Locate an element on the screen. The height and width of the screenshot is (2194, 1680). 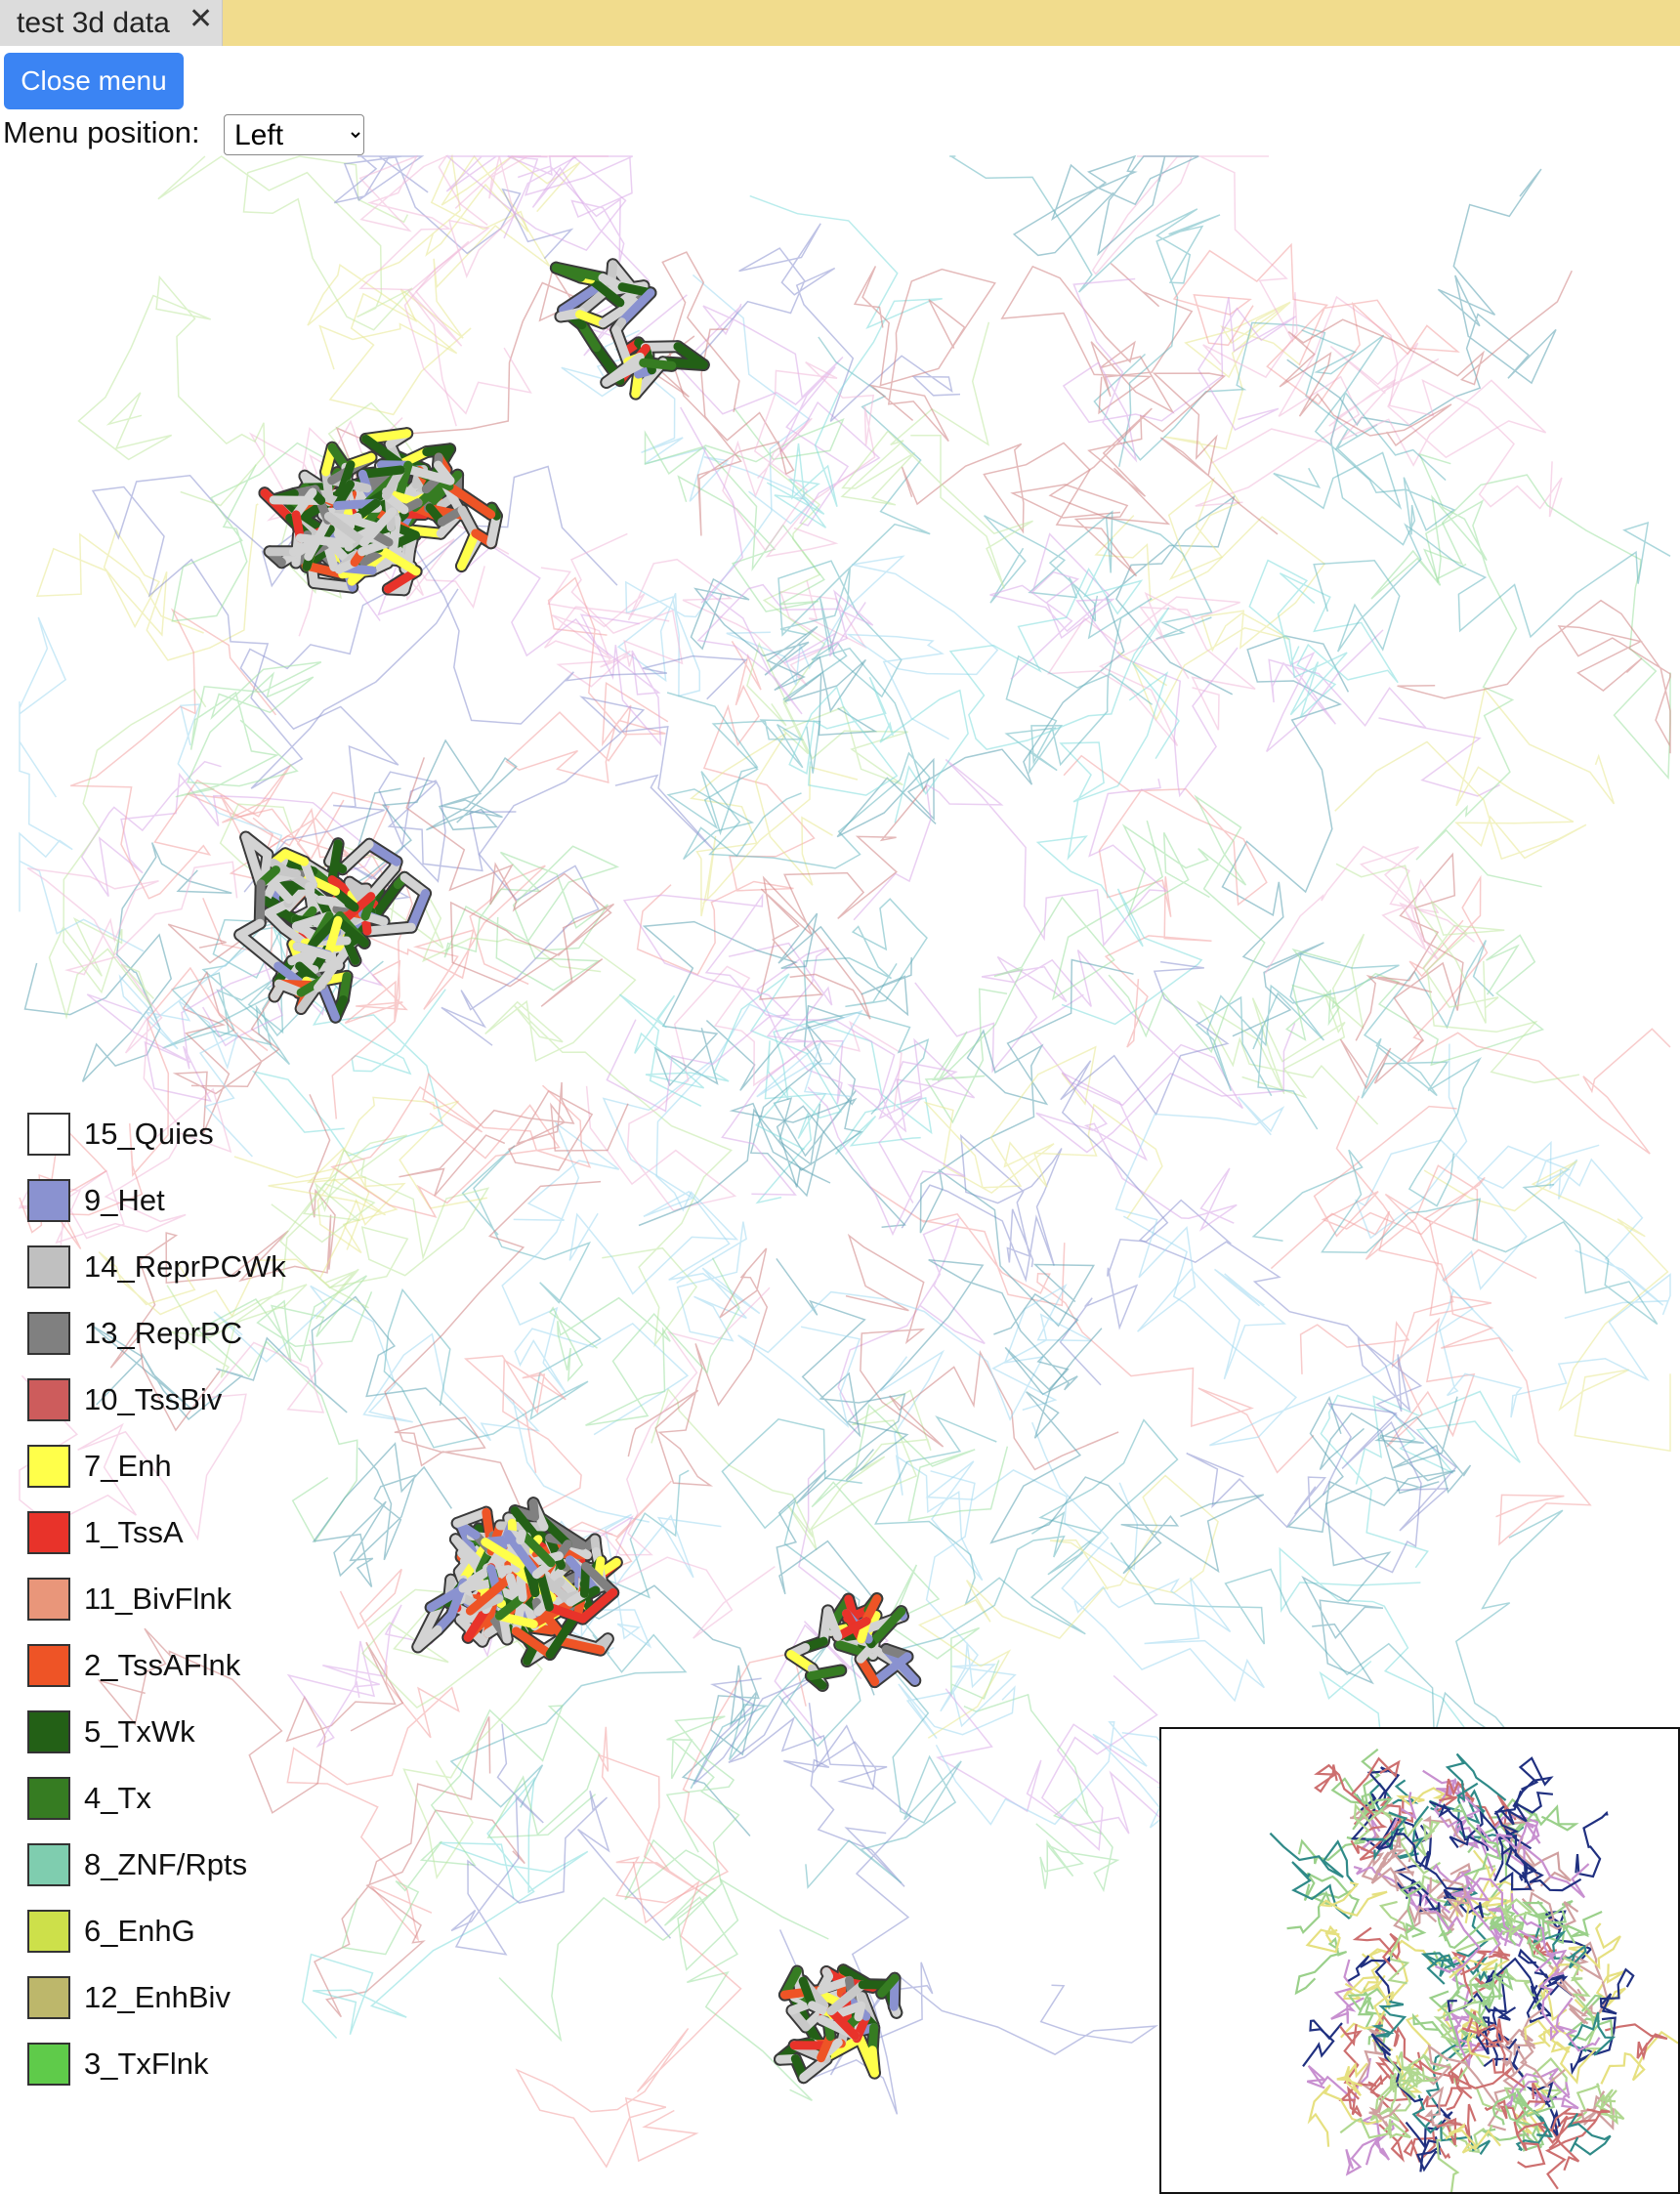
legend-label: 10_TssBiv is located at coordinates (153, 1399).